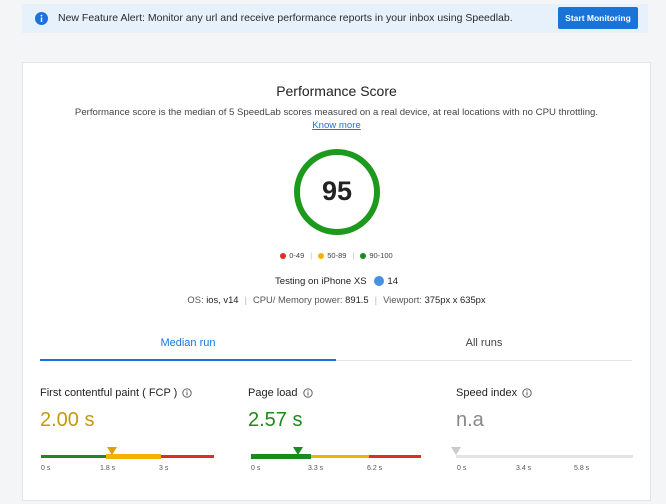 The image size is (666, 504). I want to click on score-value: 95, so click(337, 191).